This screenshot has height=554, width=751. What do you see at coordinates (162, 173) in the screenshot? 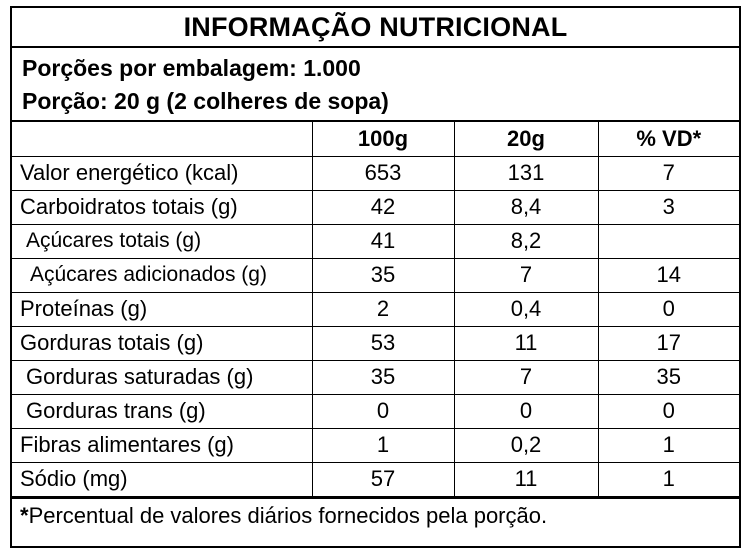
I see `nutrient-name: Valor energético (kcal)` at bounding box center [162, 173].